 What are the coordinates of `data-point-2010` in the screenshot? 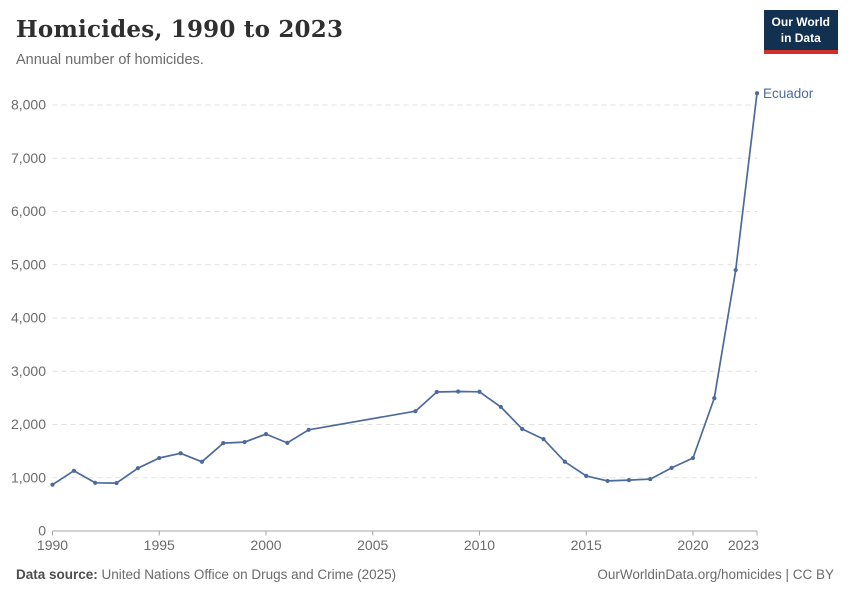 It's located at (479, 391).